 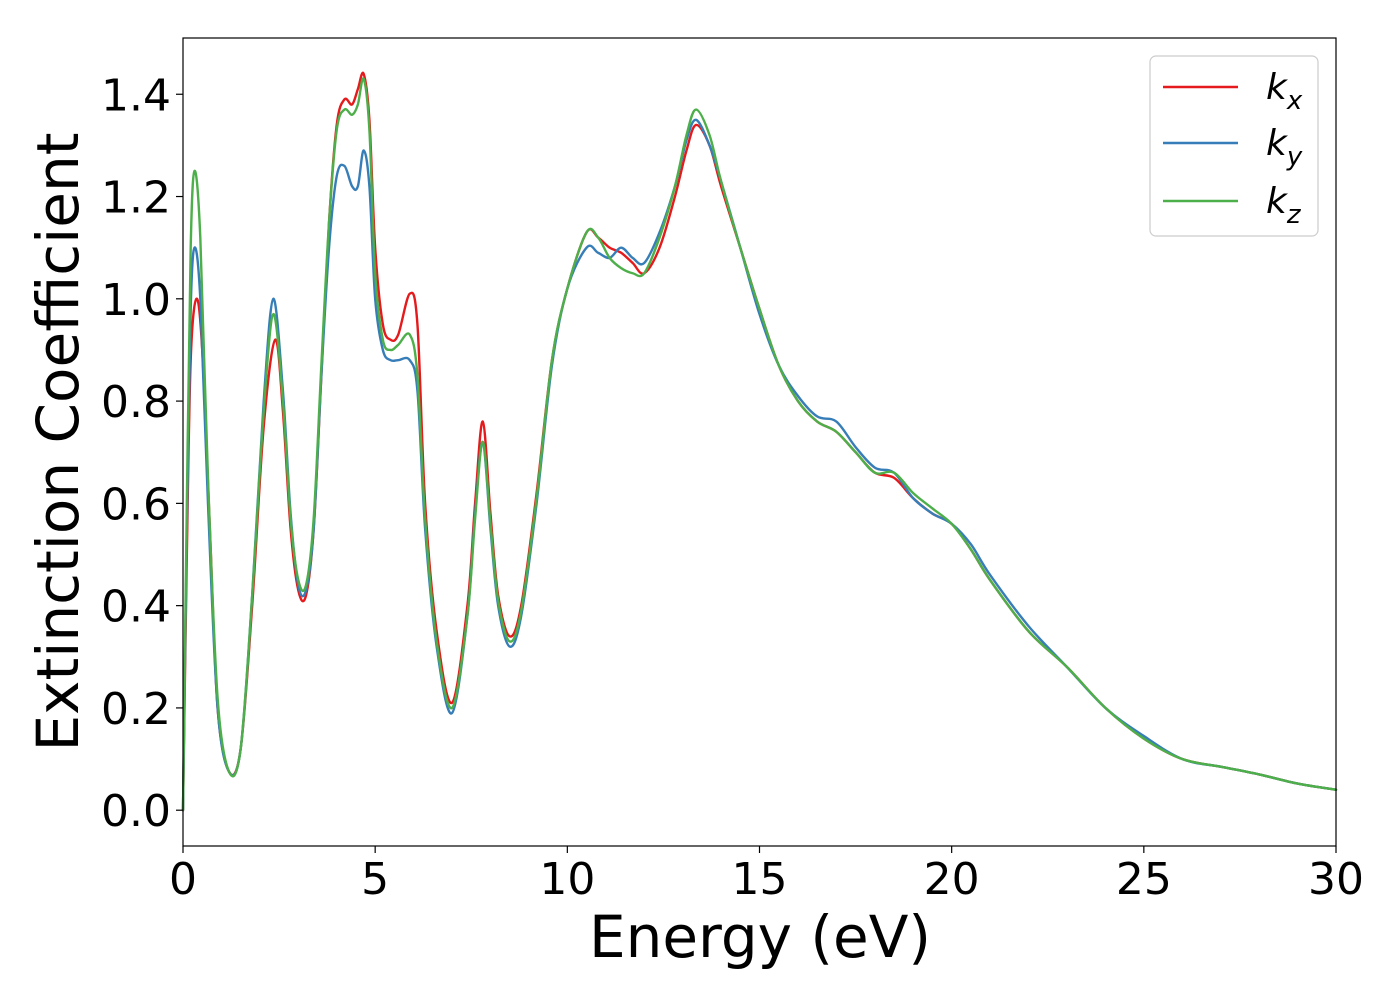 I want to click on x-tick-label: 15, so click(x=760, y=879).